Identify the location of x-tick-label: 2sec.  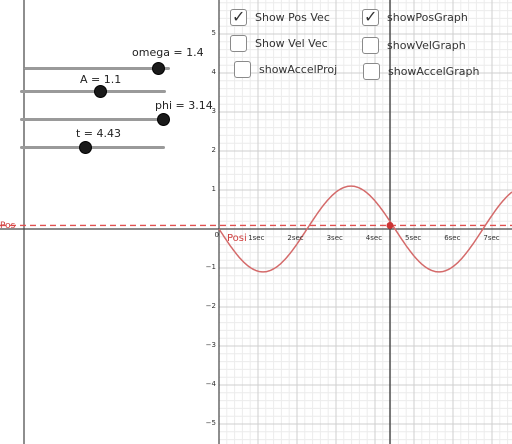
(295, 238).